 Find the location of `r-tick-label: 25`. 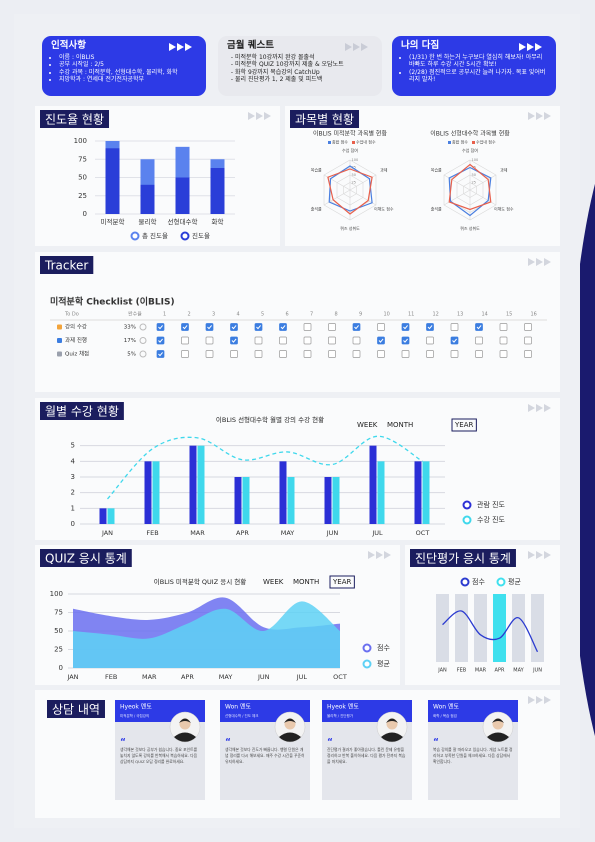

r-tick-label: 25 is located at coordinates (474, 183).